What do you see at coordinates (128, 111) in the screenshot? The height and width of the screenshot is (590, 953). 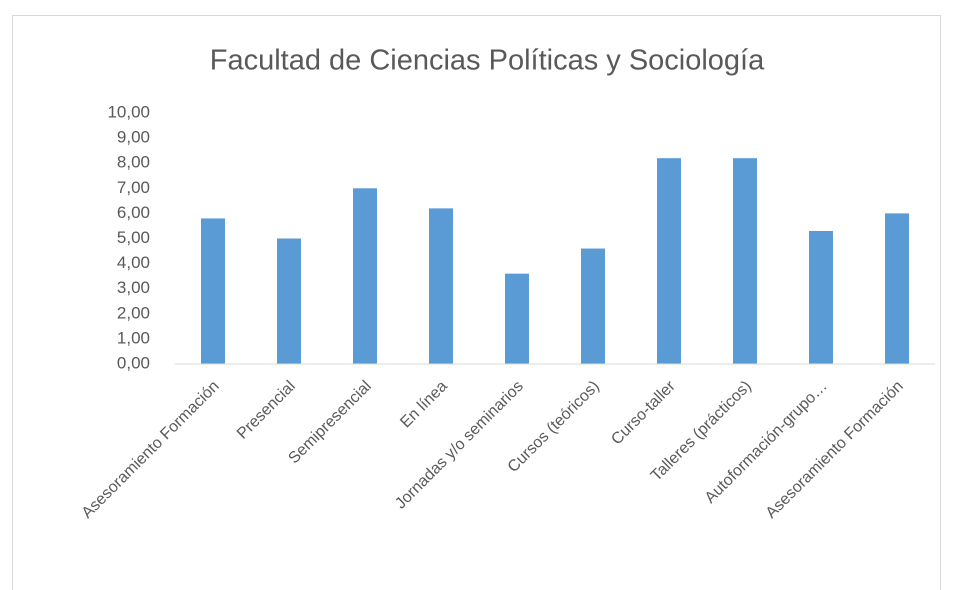 I see `y-tick-label: 10,00` at bounding box center [128, 111].